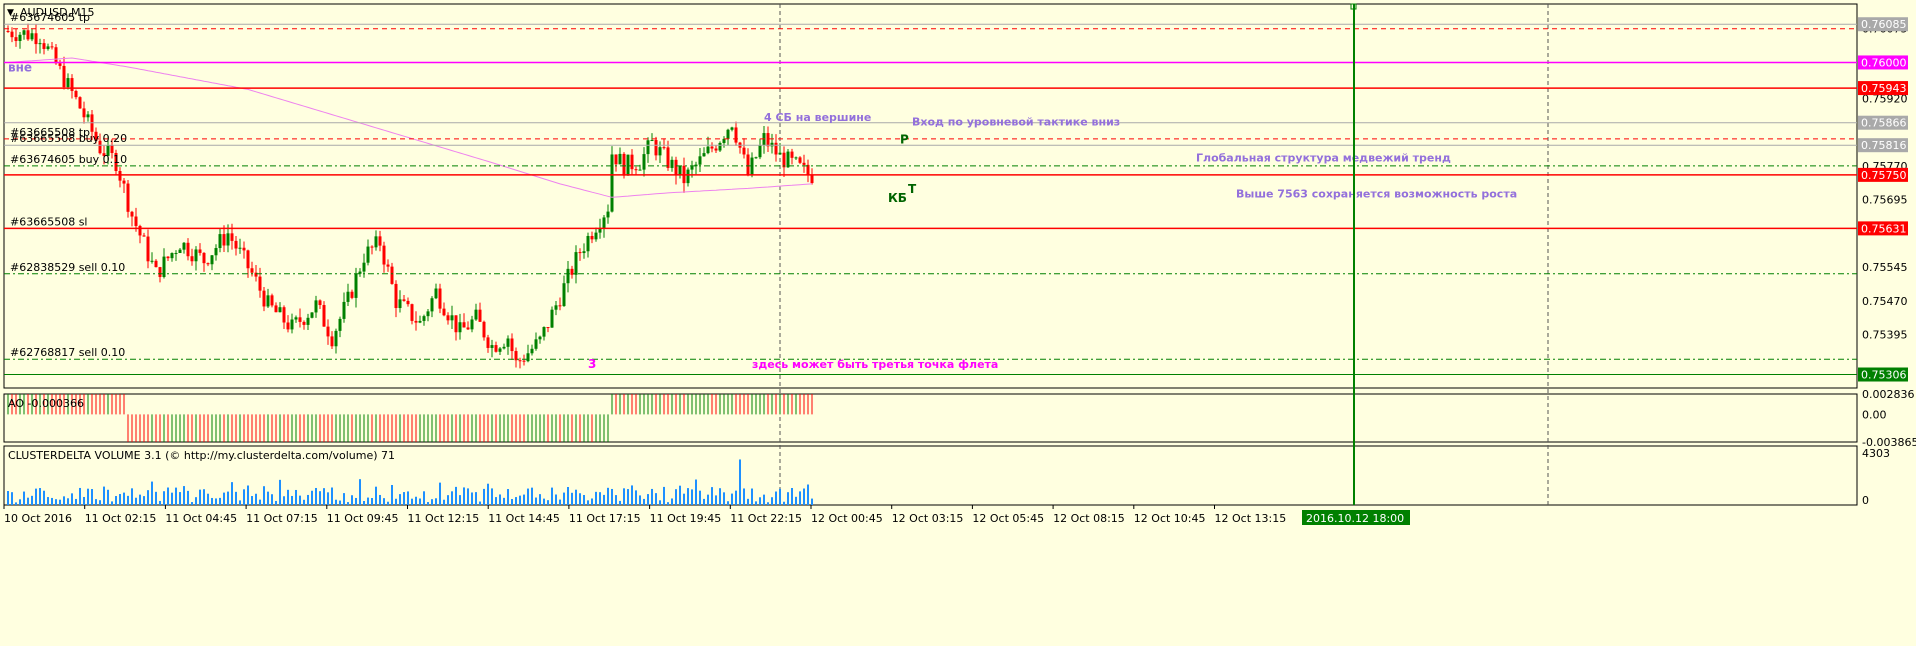 The image size is (1916, 646). Describe the element at coordinates (20, 67) in the screenshot. I see `chart-annotation: вне` at that location.